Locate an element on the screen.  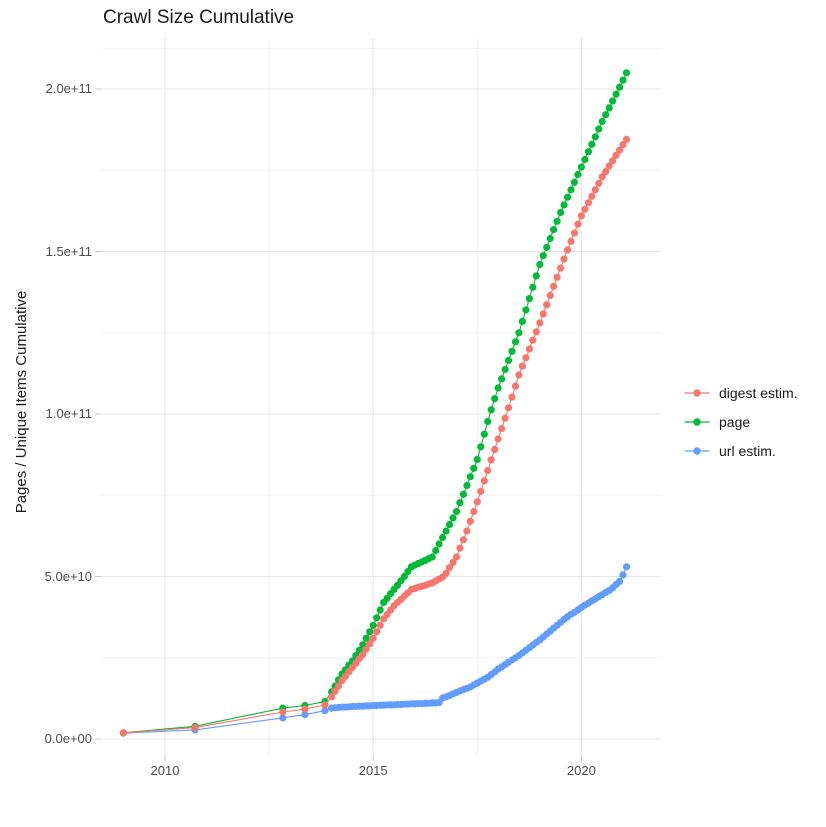
legend-item: page is located at coordinates (741, 421).